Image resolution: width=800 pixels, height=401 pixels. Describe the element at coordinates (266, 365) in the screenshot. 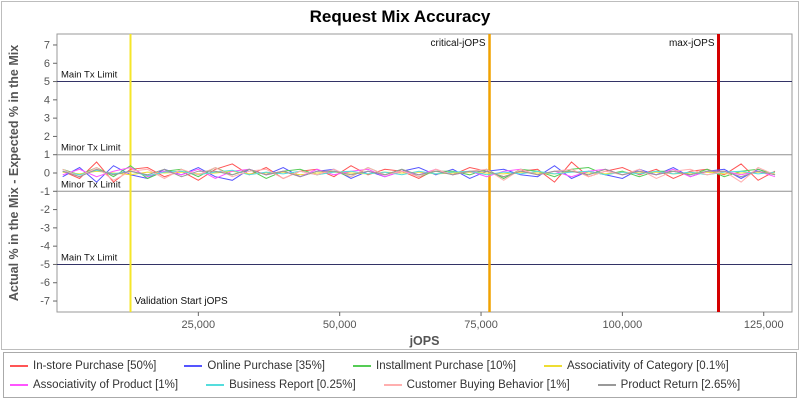

I see `legend-label: Online Purchase [35%]` at that location.